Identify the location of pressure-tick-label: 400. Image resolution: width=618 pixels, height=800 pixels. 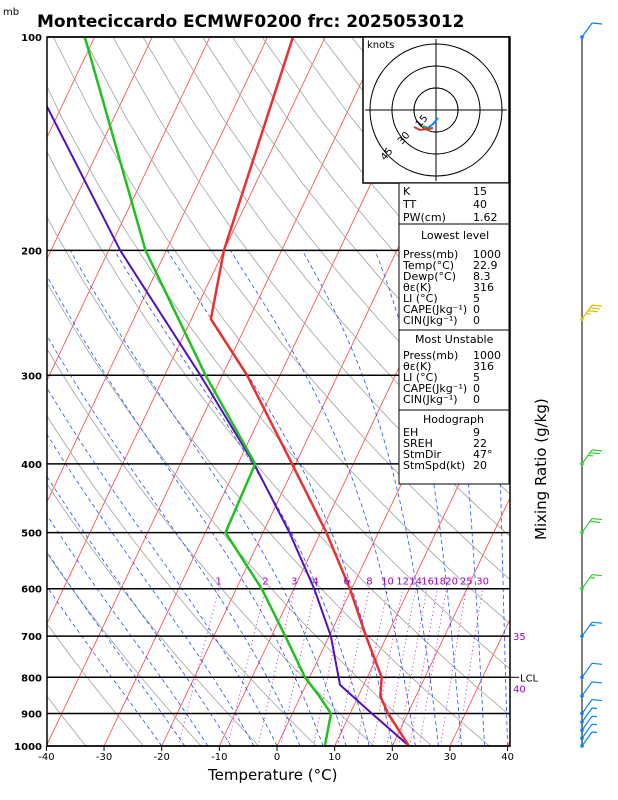
(31, 465).